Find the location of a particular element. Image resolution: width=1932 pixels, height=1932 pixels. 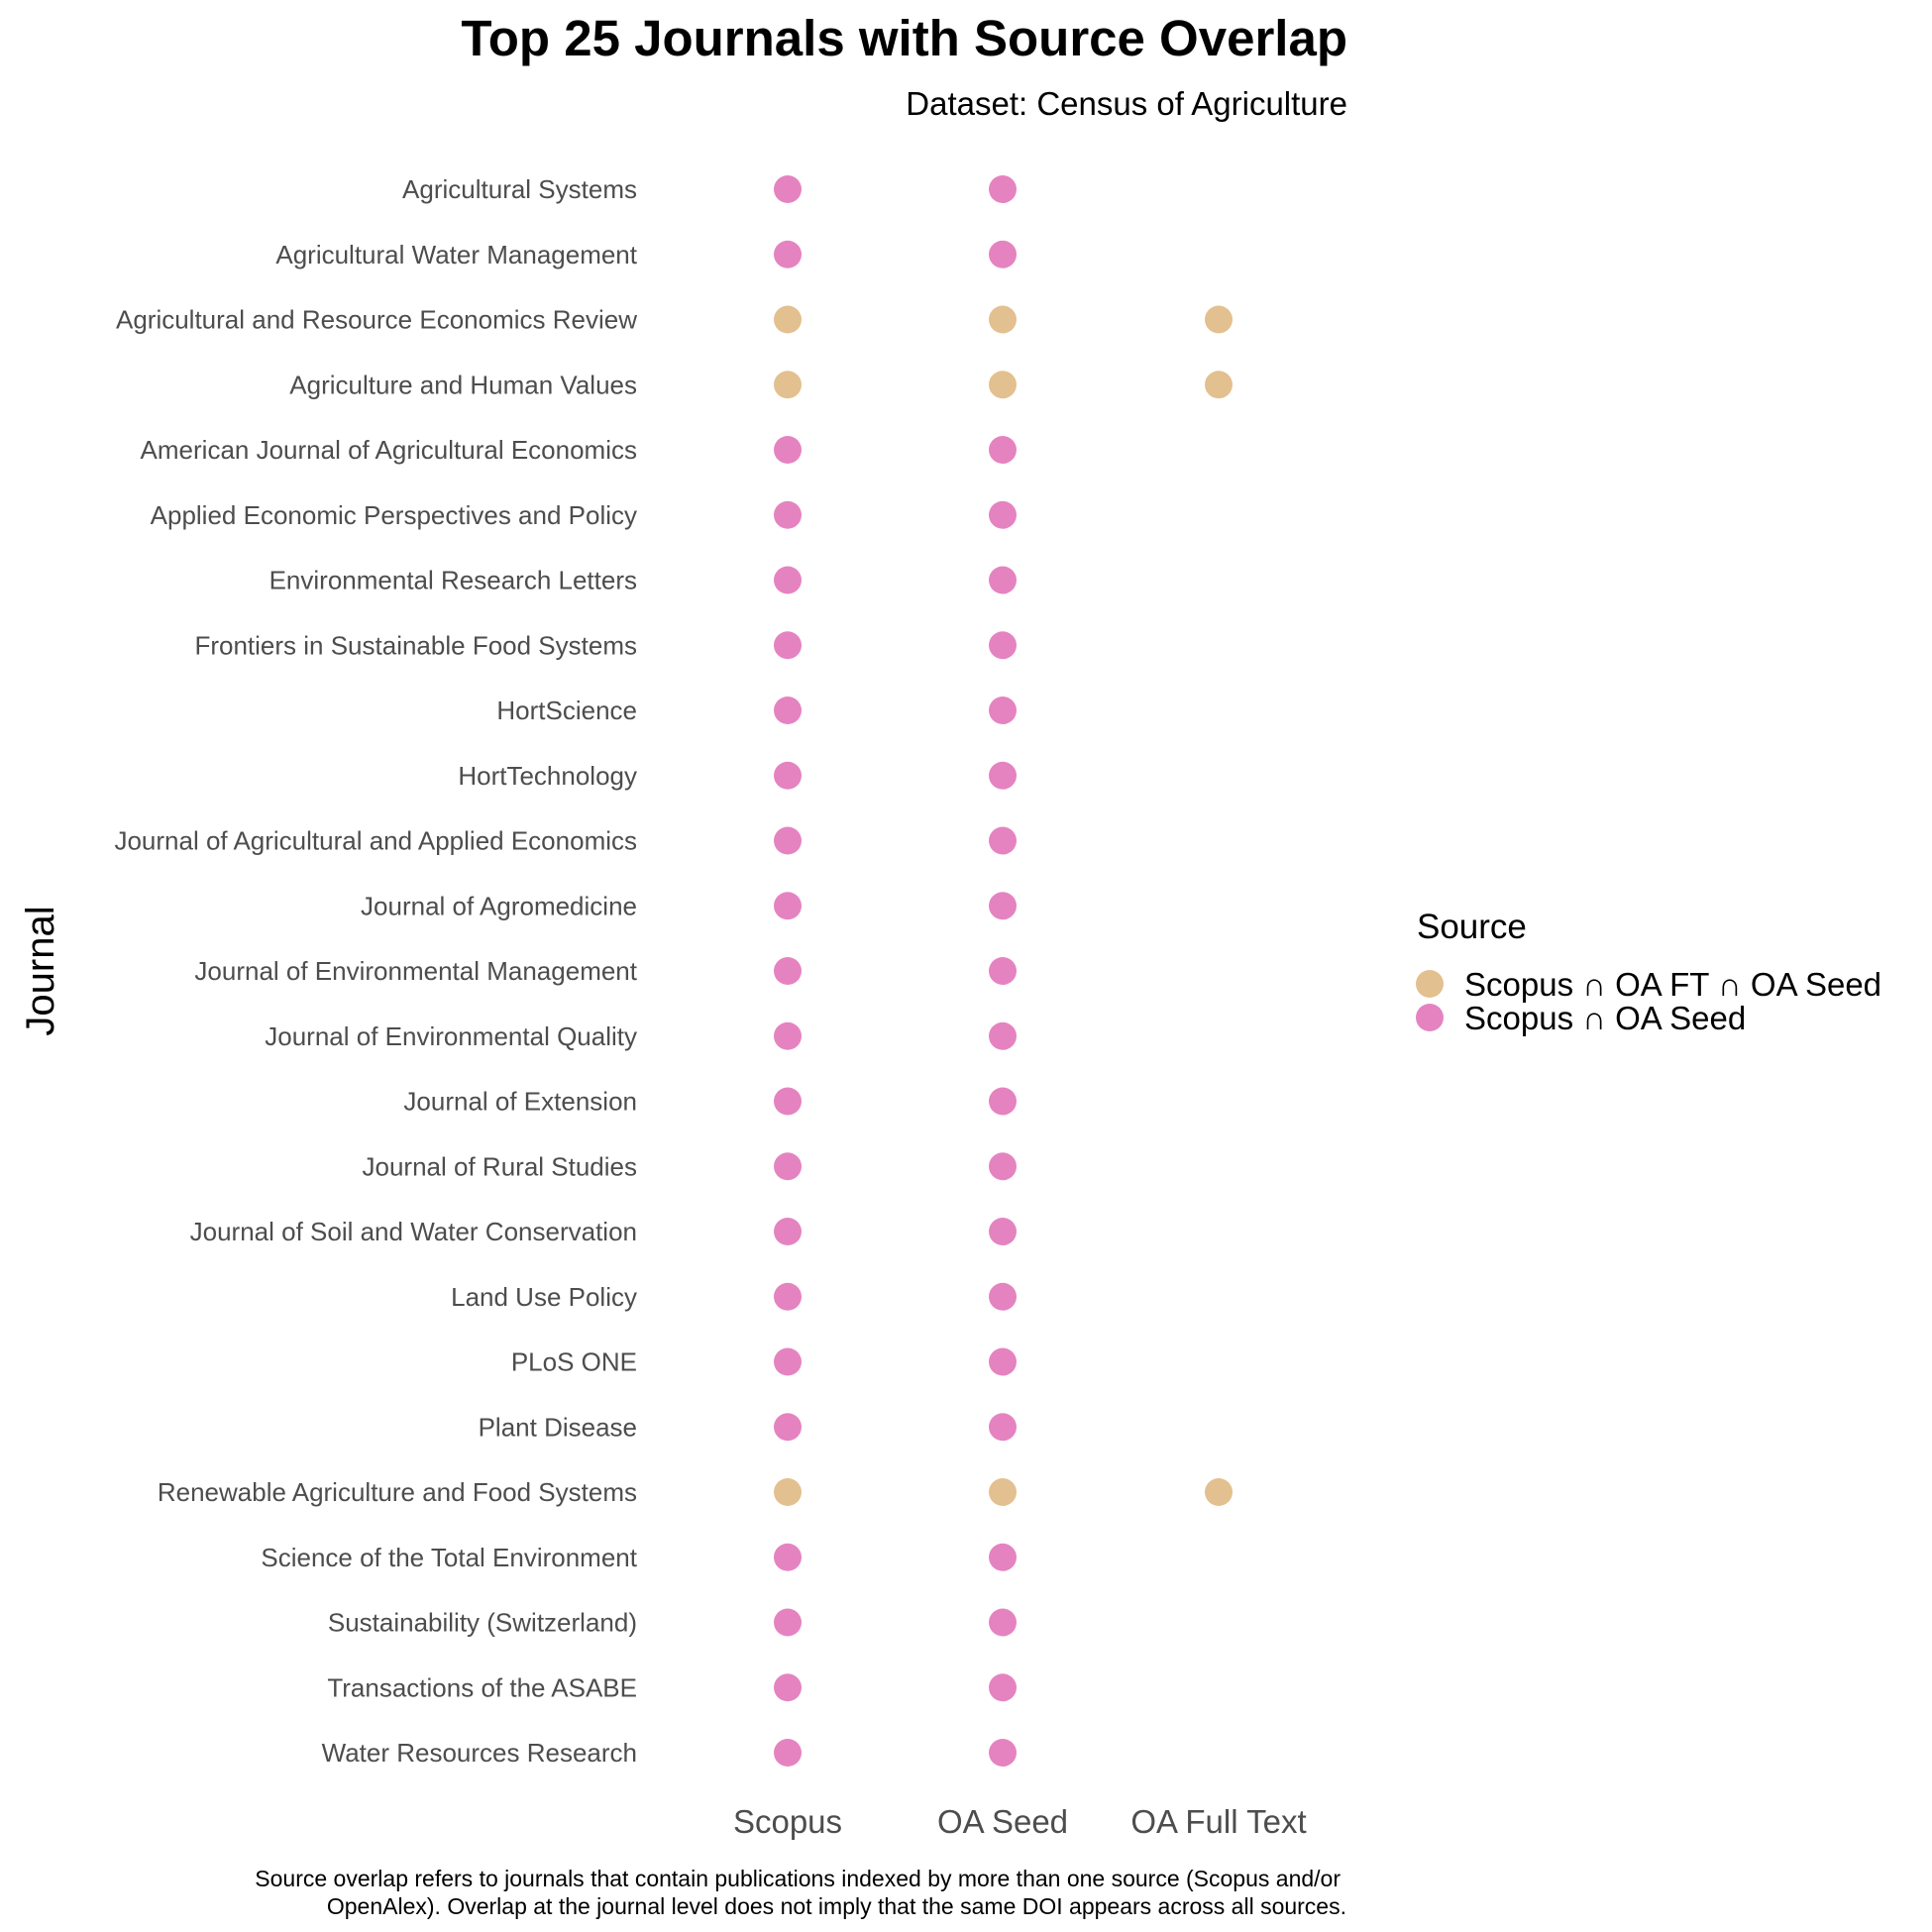

y-tick-label: Agricultural Systems is located at coordinates (520, 189).